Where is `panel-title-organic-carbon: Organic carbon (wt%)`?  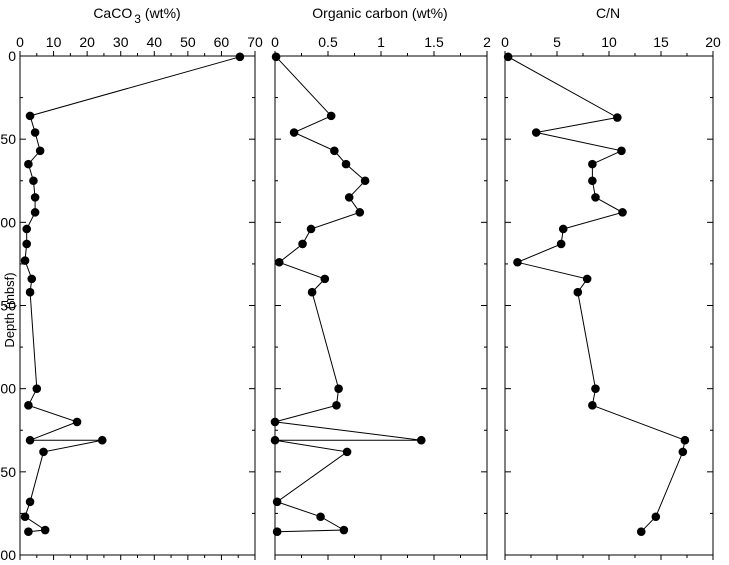 panel-title-organic-carbon: Organic carbon (wt%) is located at coordinates (379, 13).